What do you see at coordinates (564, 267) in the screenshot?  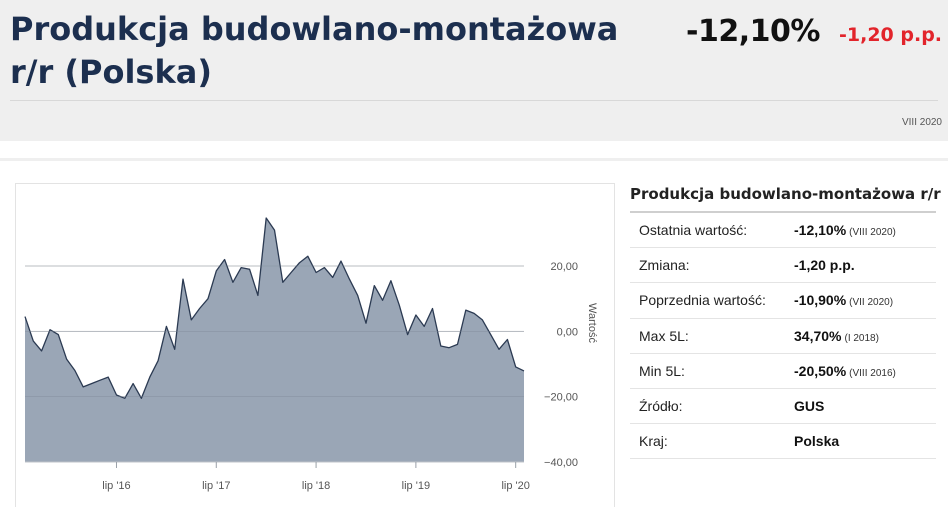 I see `y-tick-label: 20,00` at bounding box center [564, 267].